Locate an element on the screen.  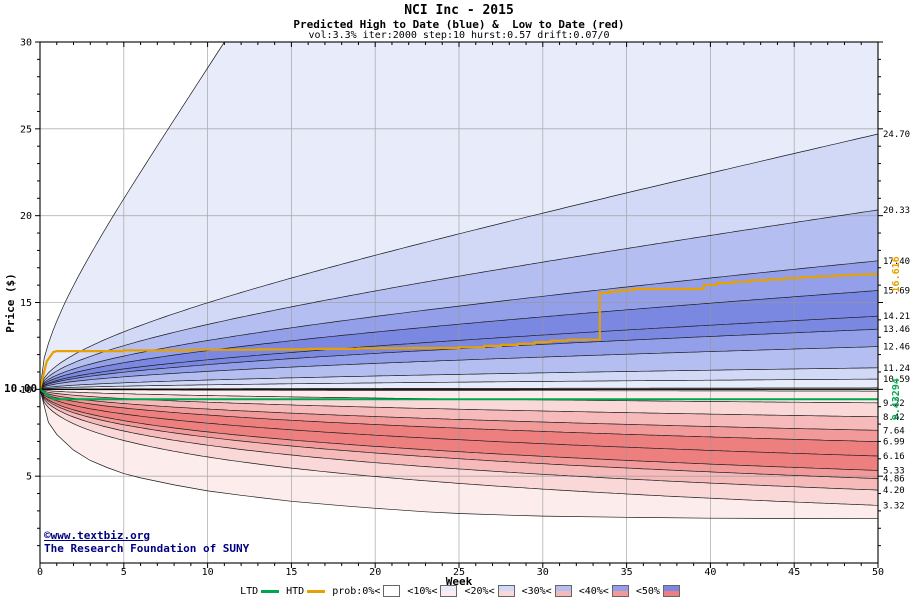
price-label: 5.33 is located at coordinates (894, 471).